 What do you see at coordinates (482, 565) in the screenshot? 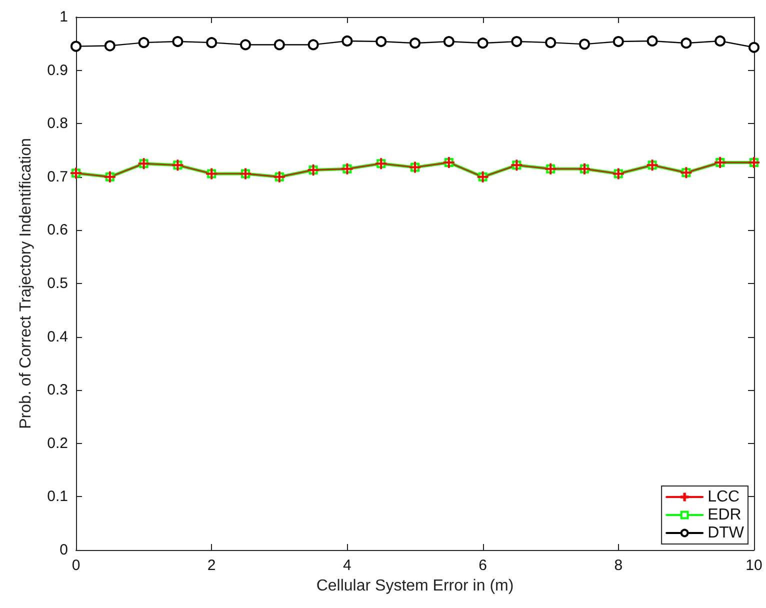
I see `x-tick-label: 6` at bounding box center [482, 565].